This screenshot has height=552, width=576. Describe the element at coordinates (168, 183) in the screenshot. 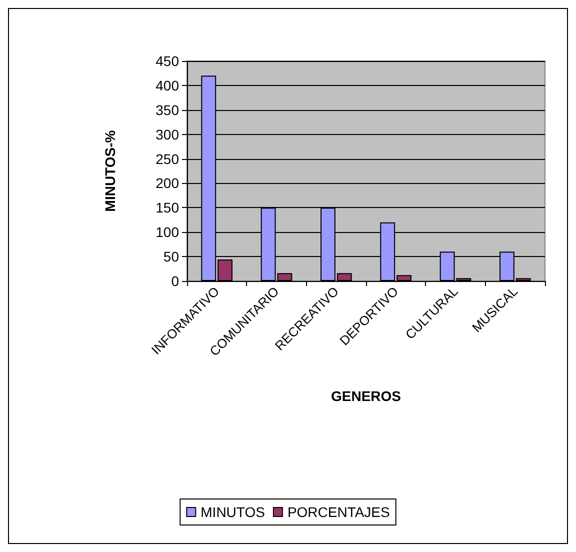

I see `y-tick-label: 200` at that location.